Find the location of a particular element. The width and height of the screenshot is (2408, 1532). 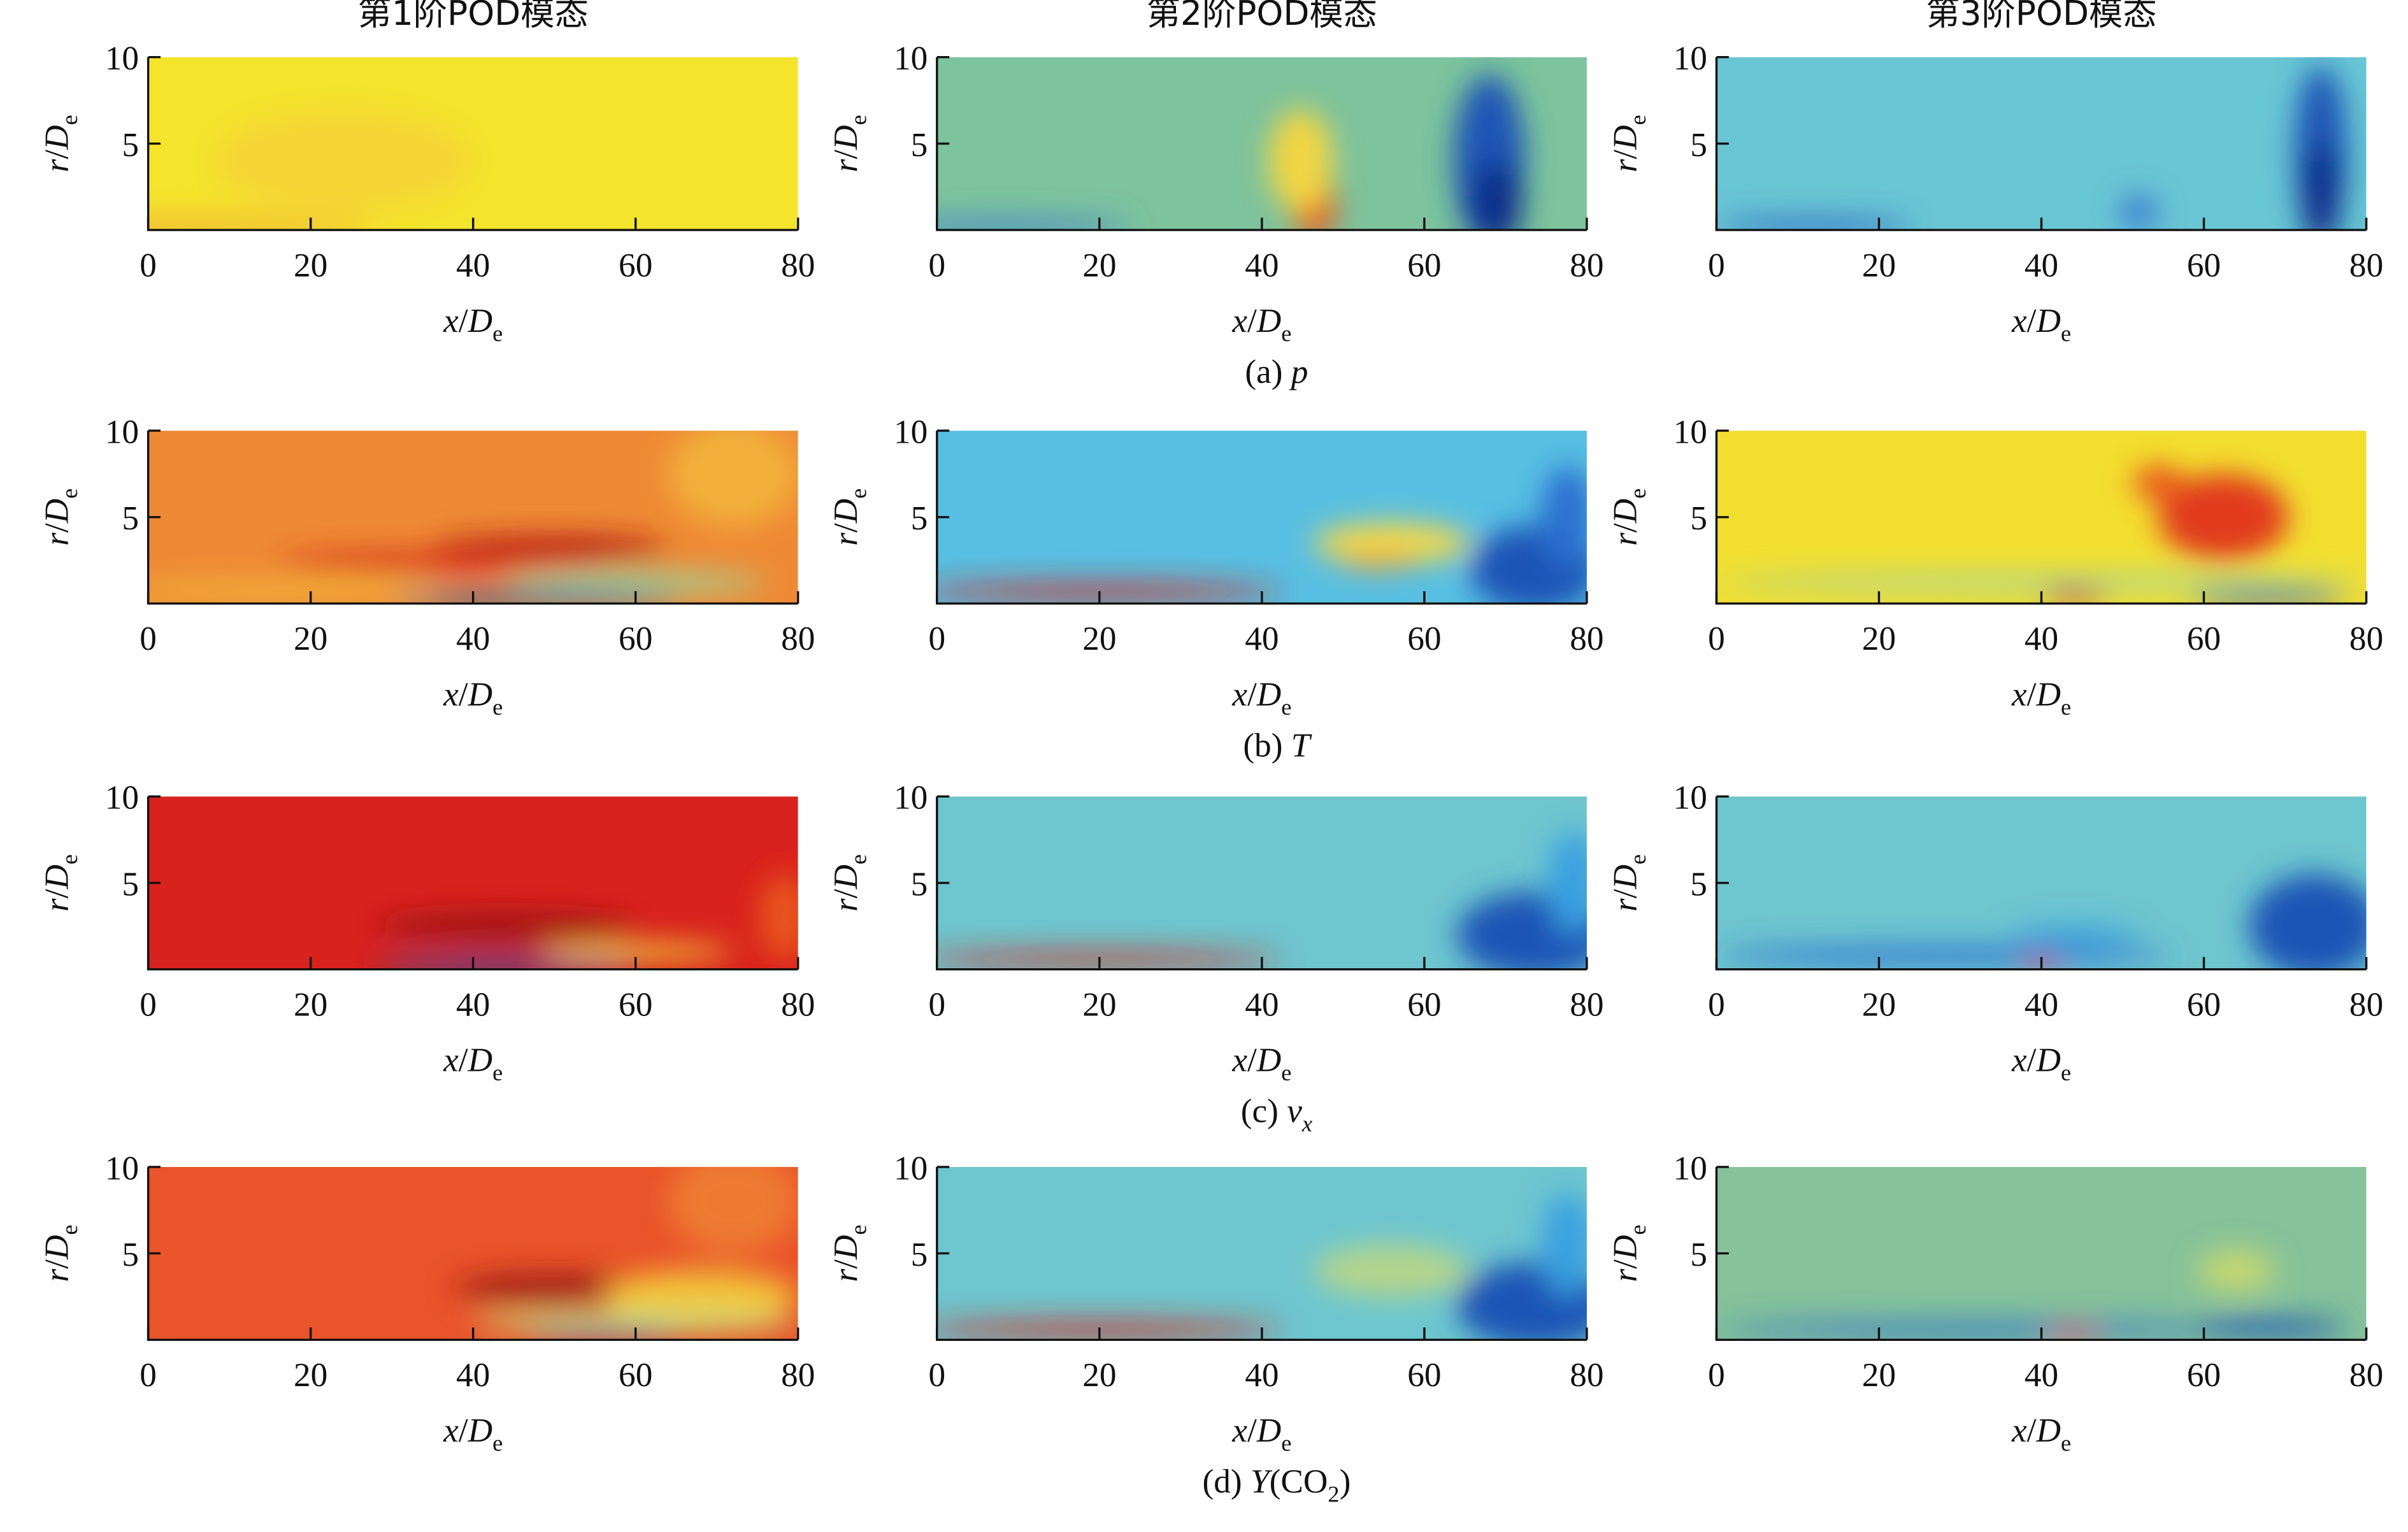

row-caption-part: (c) is located at coordinates (1264, 1111).